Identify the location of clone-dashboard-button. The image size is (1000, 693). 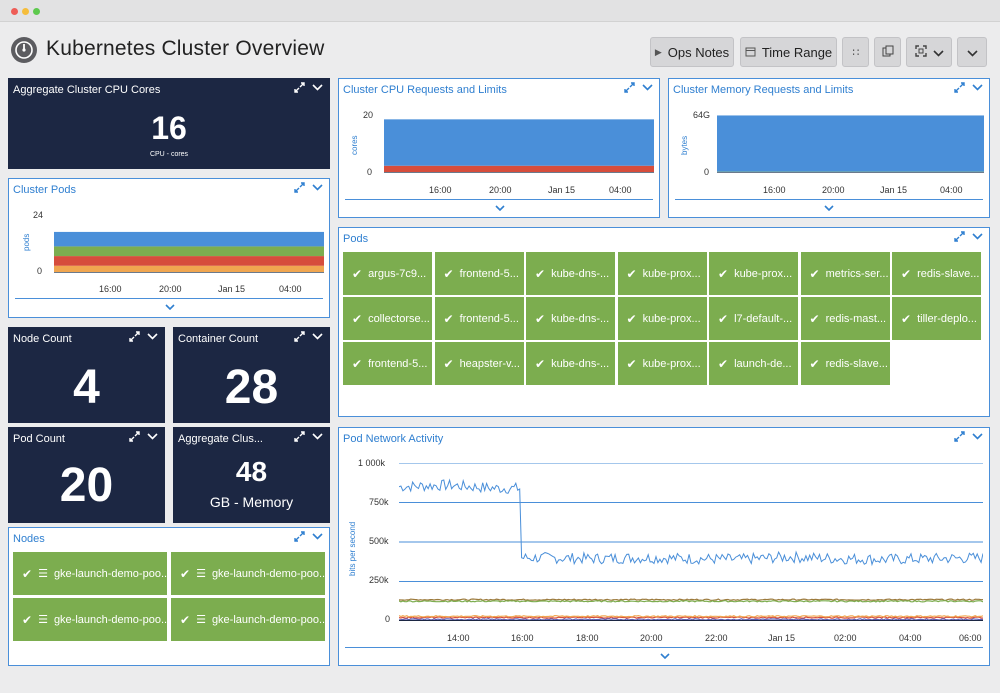
(887, 52).